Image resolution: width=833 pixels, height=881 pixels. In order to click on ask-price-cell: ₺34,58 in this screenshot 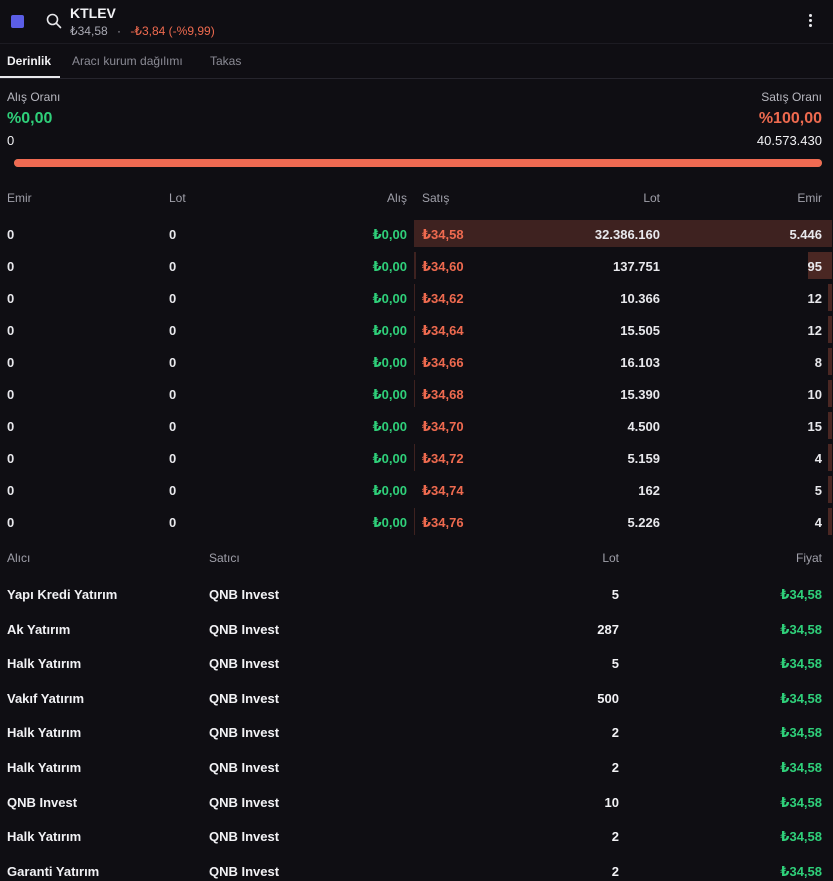, I will do `click(443, 234)`.